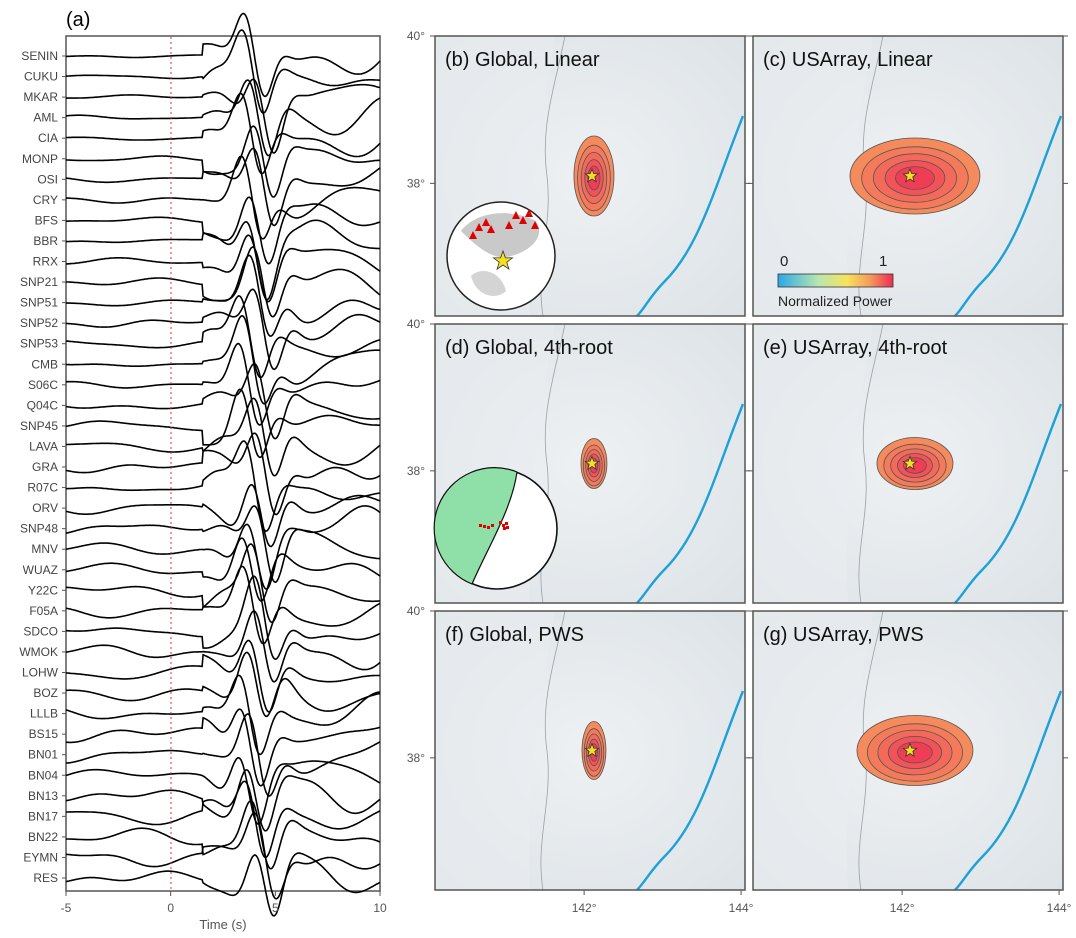  What do you see at coordinates (835, 301) in the screenshot?
I see `colorbar-title: Normalized Power` at bounding box center [835, 301].